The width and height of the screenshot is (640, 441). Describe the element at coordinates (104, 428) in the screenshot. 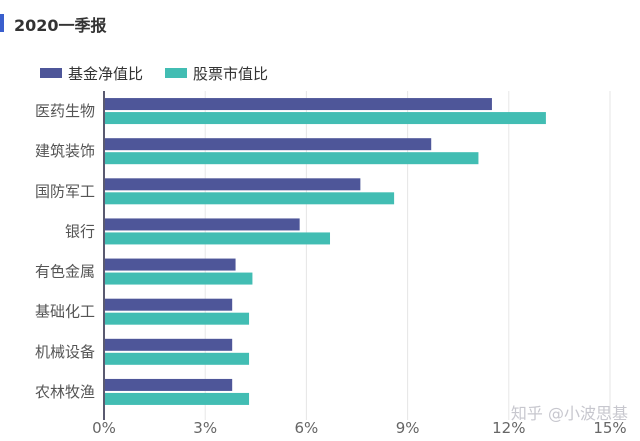

I see `x-tick-label: 0%` at that location.